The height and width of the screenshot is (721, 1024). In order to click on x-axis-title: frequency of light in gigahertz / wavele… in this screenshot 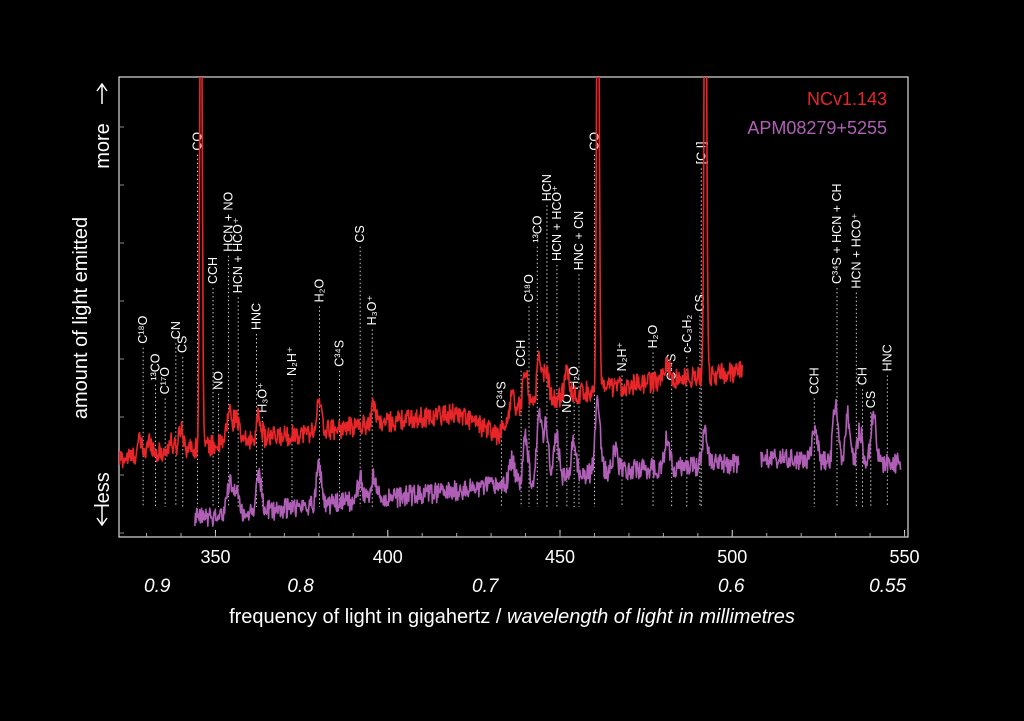, I will do `click(512, 617)`.